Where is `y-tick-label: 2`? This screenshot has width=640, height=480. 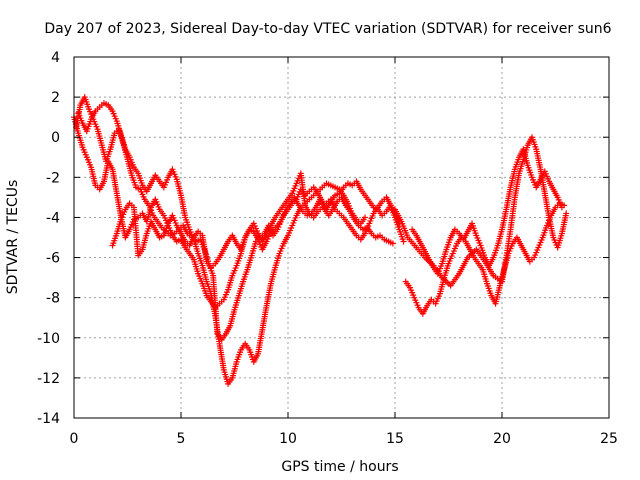
y-tick-label: 2 is located at coordinates (55, 98).